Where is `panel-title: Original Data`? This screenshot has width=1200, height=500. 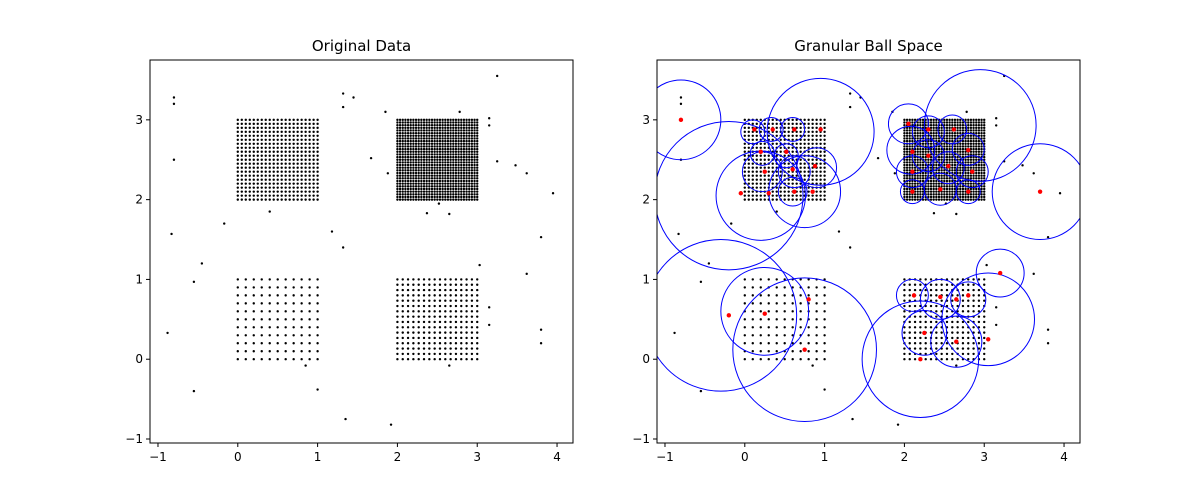
panel-title: Original Data is located at coordinates (361, 46).